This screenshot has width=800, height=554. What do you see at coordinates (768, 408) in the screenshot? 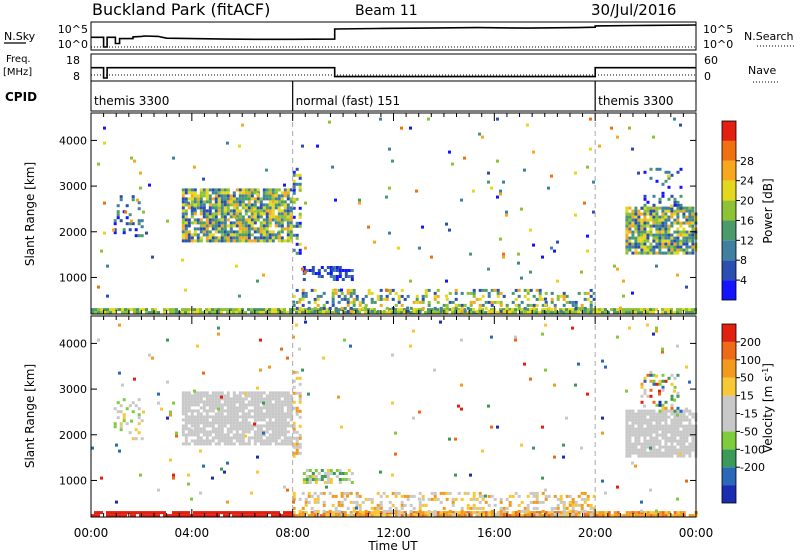
I see `velocity-cbar-label: Velocity [m s-1]` at bounding box center [768, 408].